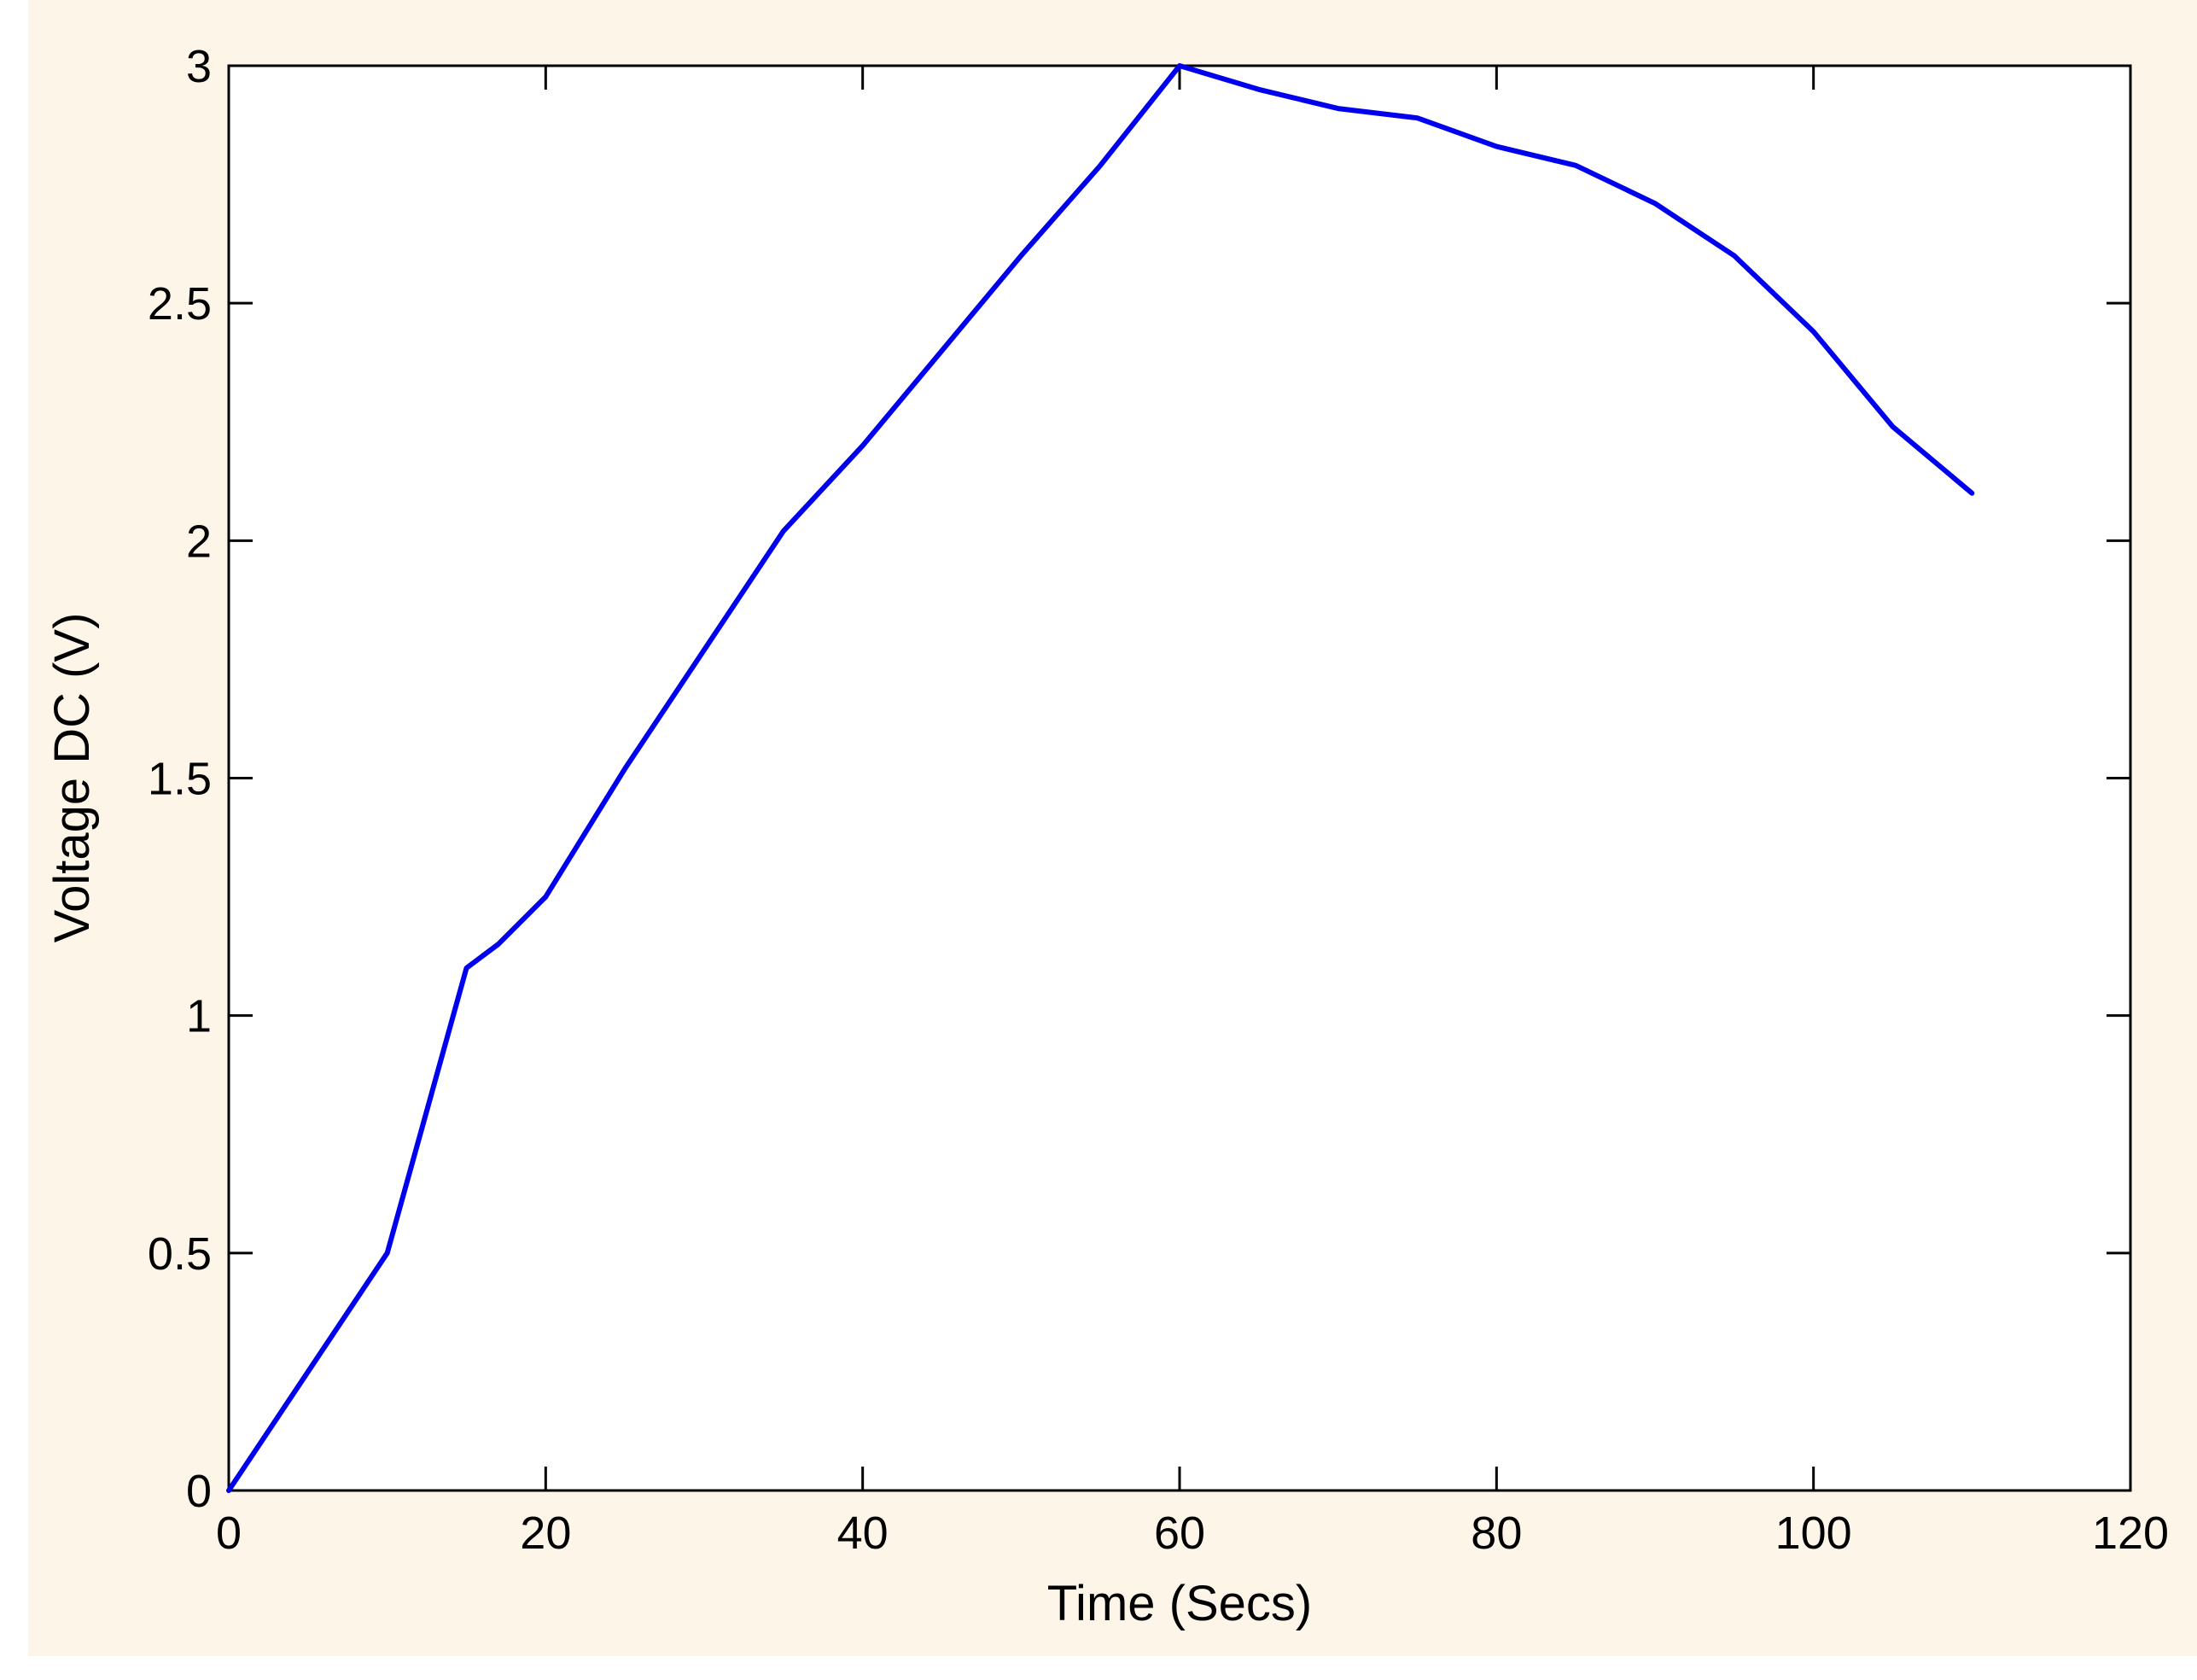 This screenshot has height=1680, width=2197. Describe the element at coordinates (180, 1254) in the screenshot. I see `y-tick-label: 0.5` at that location.